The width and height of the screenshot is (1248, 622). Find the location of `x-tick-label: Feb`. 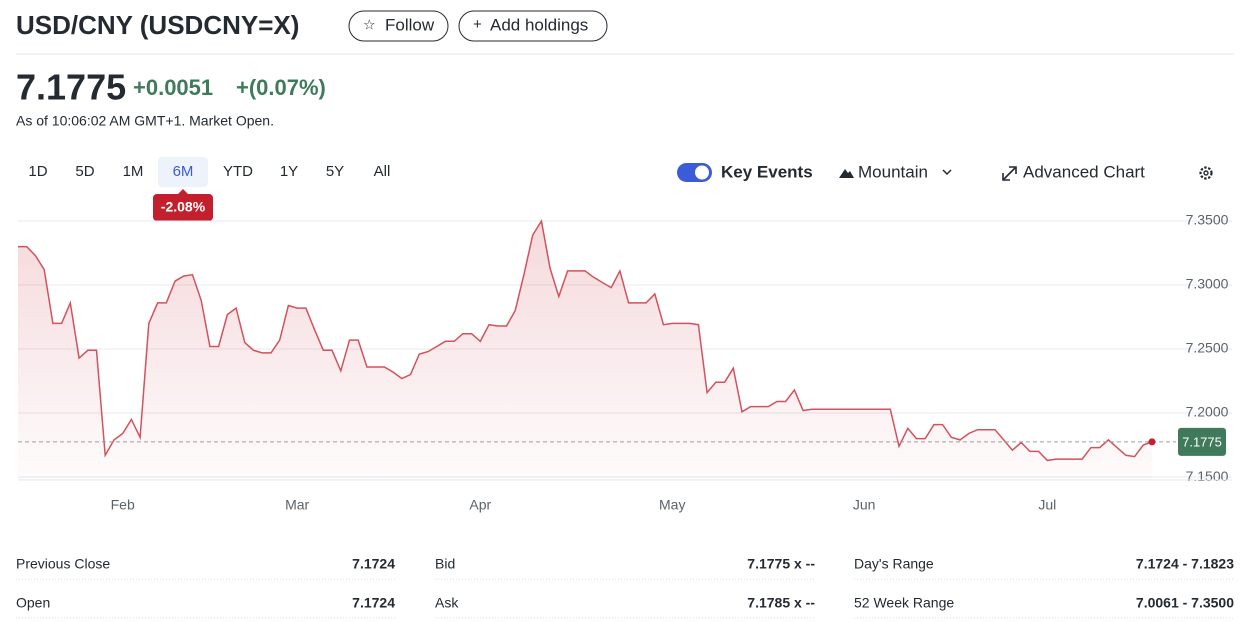

x-tick-label: Feb is located at coordinates (123, 505).